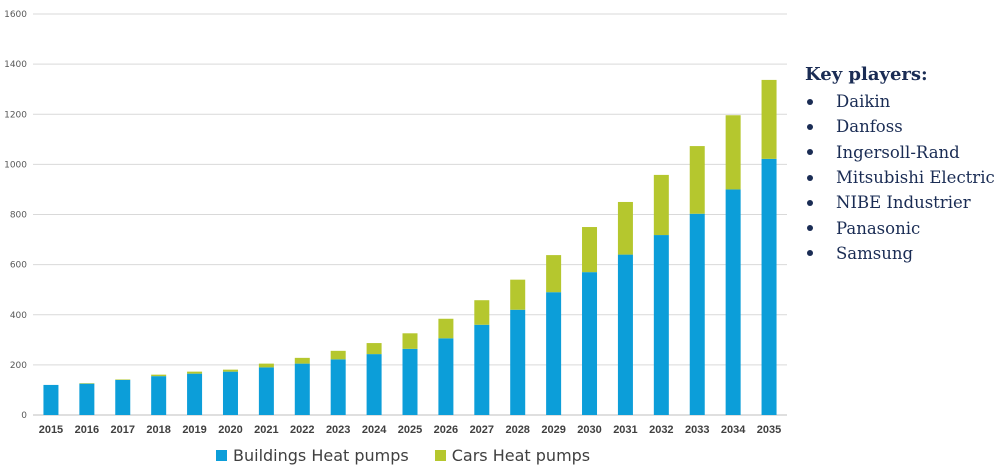 The image size is (1000, 475). What do you see at coordinates (15, 15) in the screenshot?
I see `y-tick-label: 1600` at bounding box center [15, 15].